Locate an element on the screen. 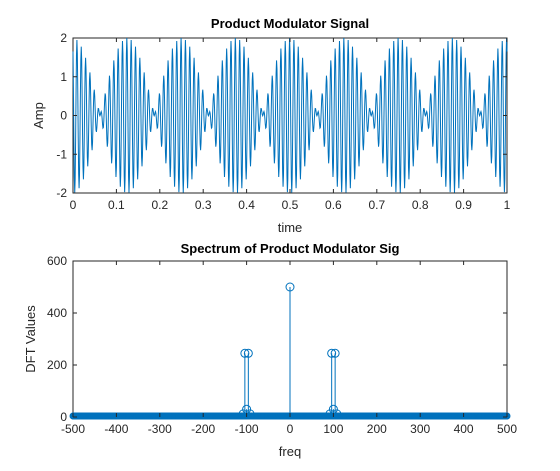  time-signal-y-tick-label: 1 is located at coordinates (63, 77).